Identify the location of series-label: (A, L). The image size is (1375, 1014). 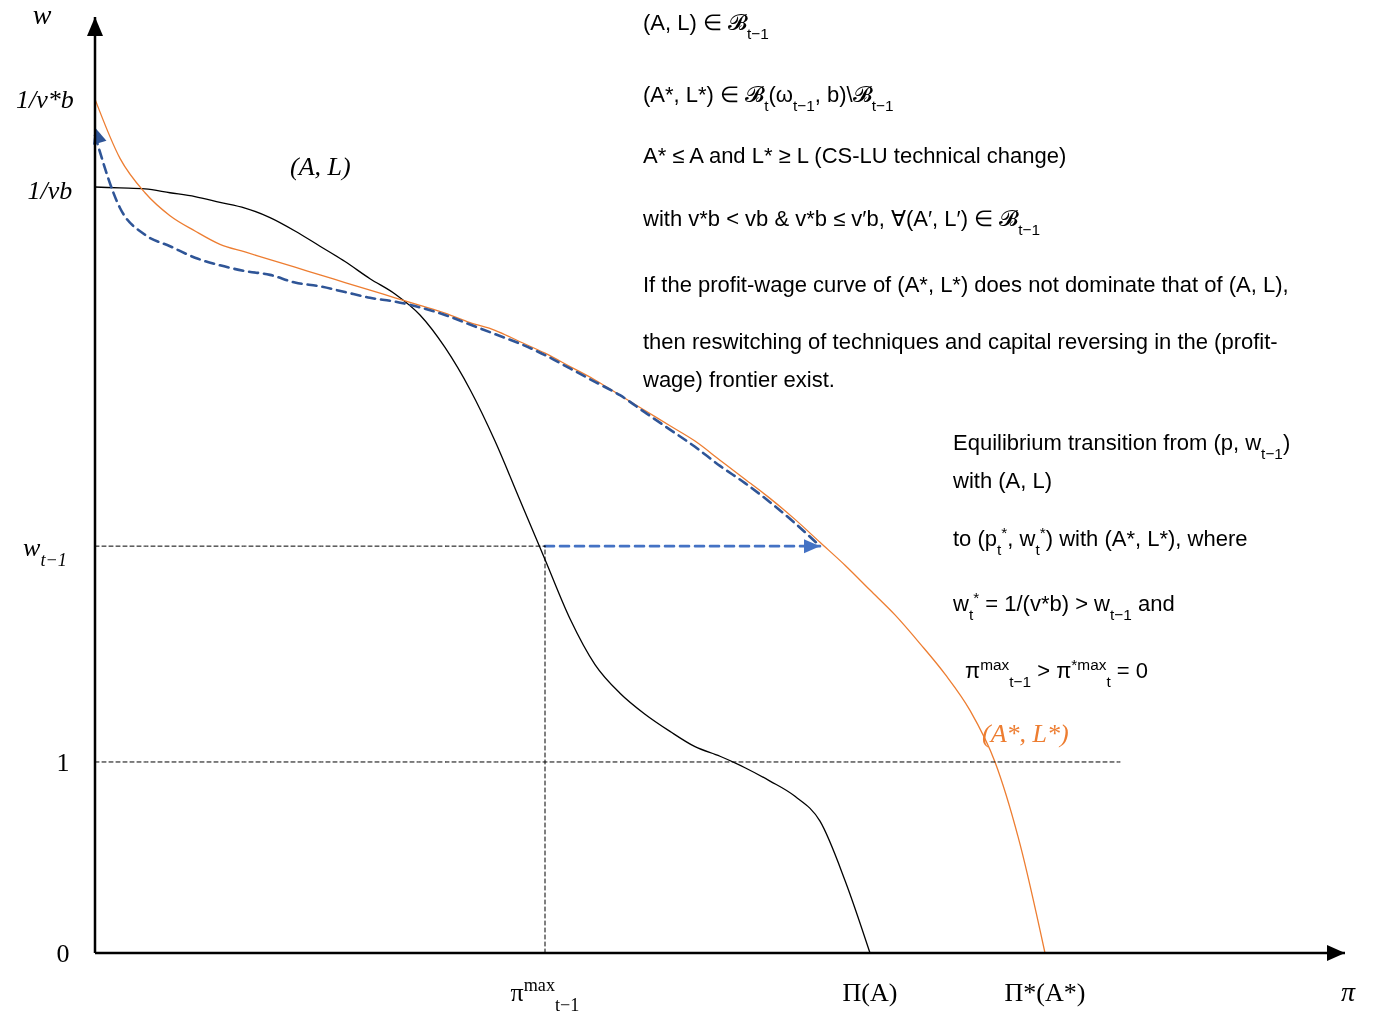
(320, 166).